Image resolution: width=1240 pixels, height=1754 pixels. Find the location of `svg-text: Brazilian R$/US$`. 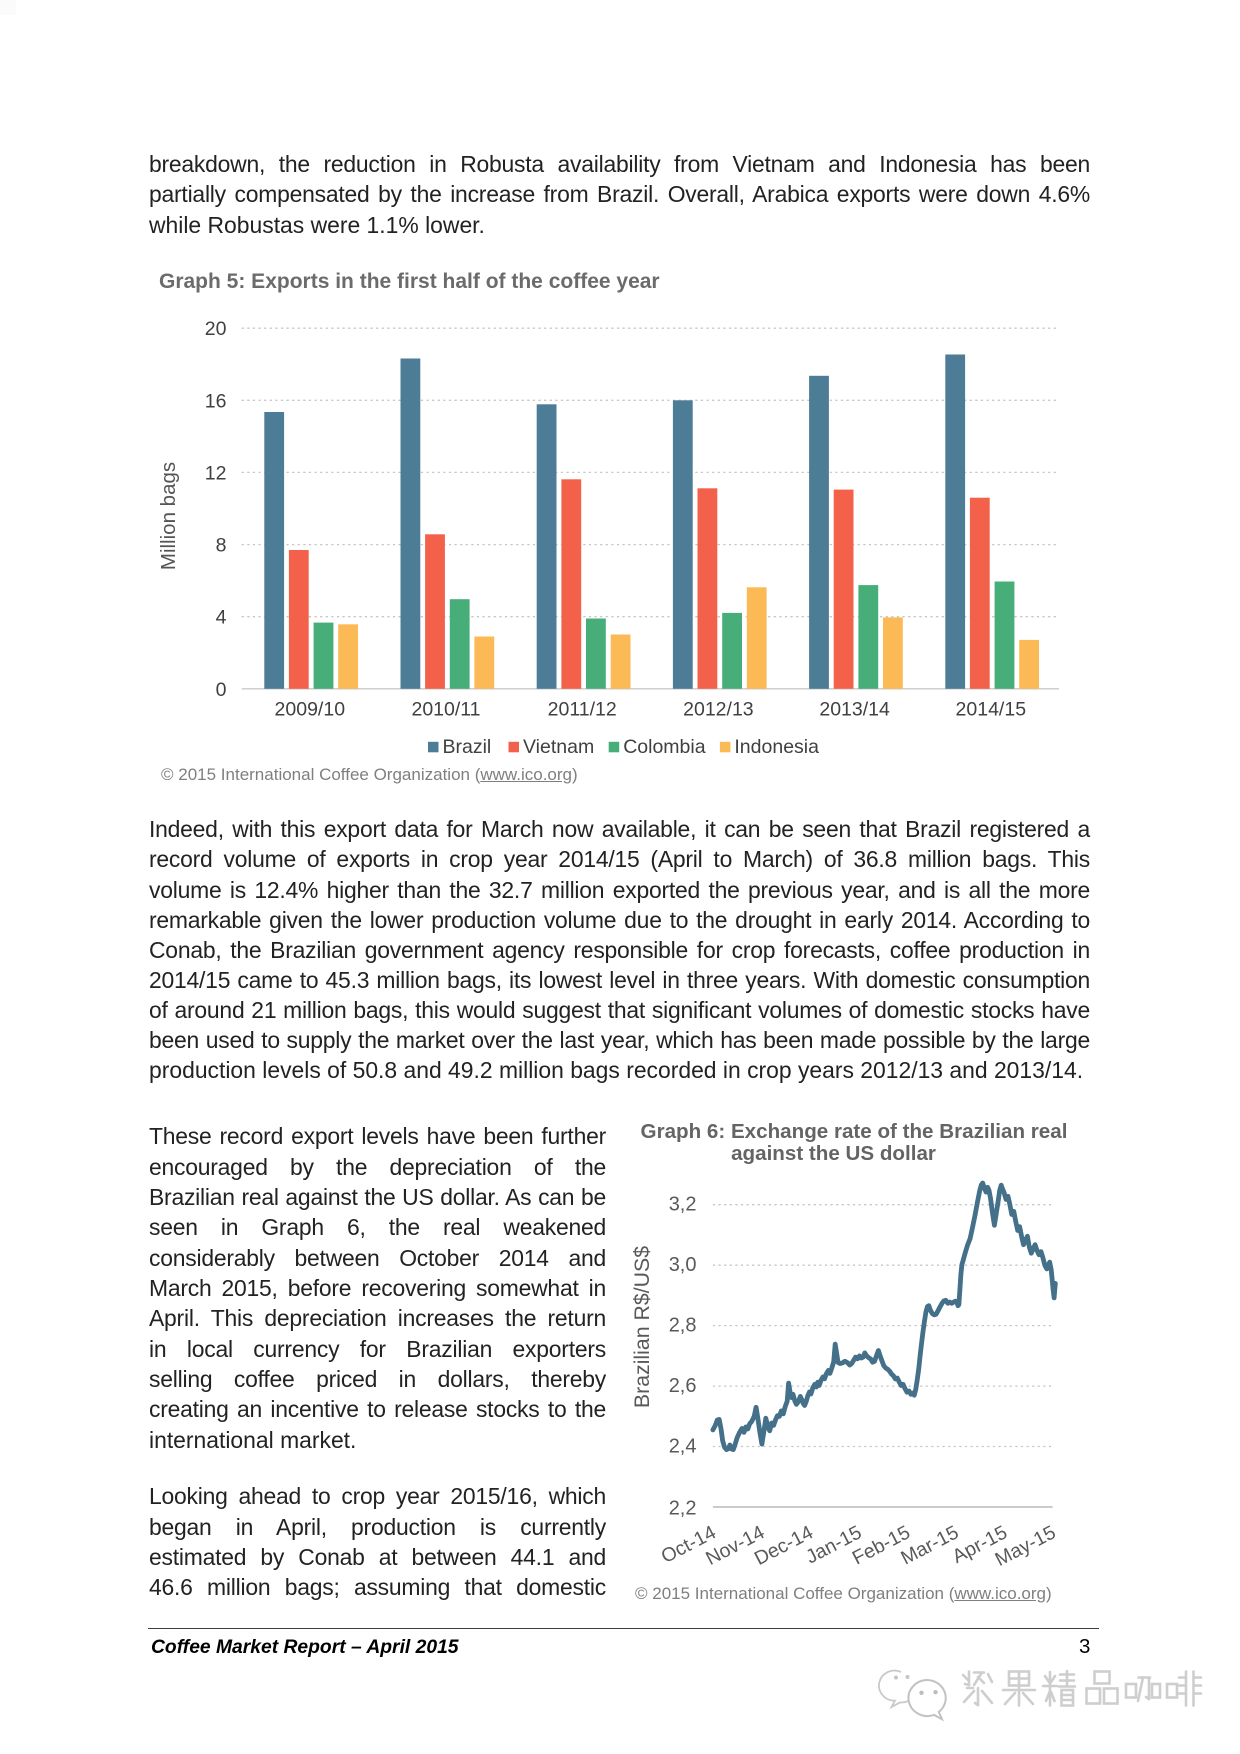

svg-text: Brazilian R$/US$ is located at coordinates (642, 1327).